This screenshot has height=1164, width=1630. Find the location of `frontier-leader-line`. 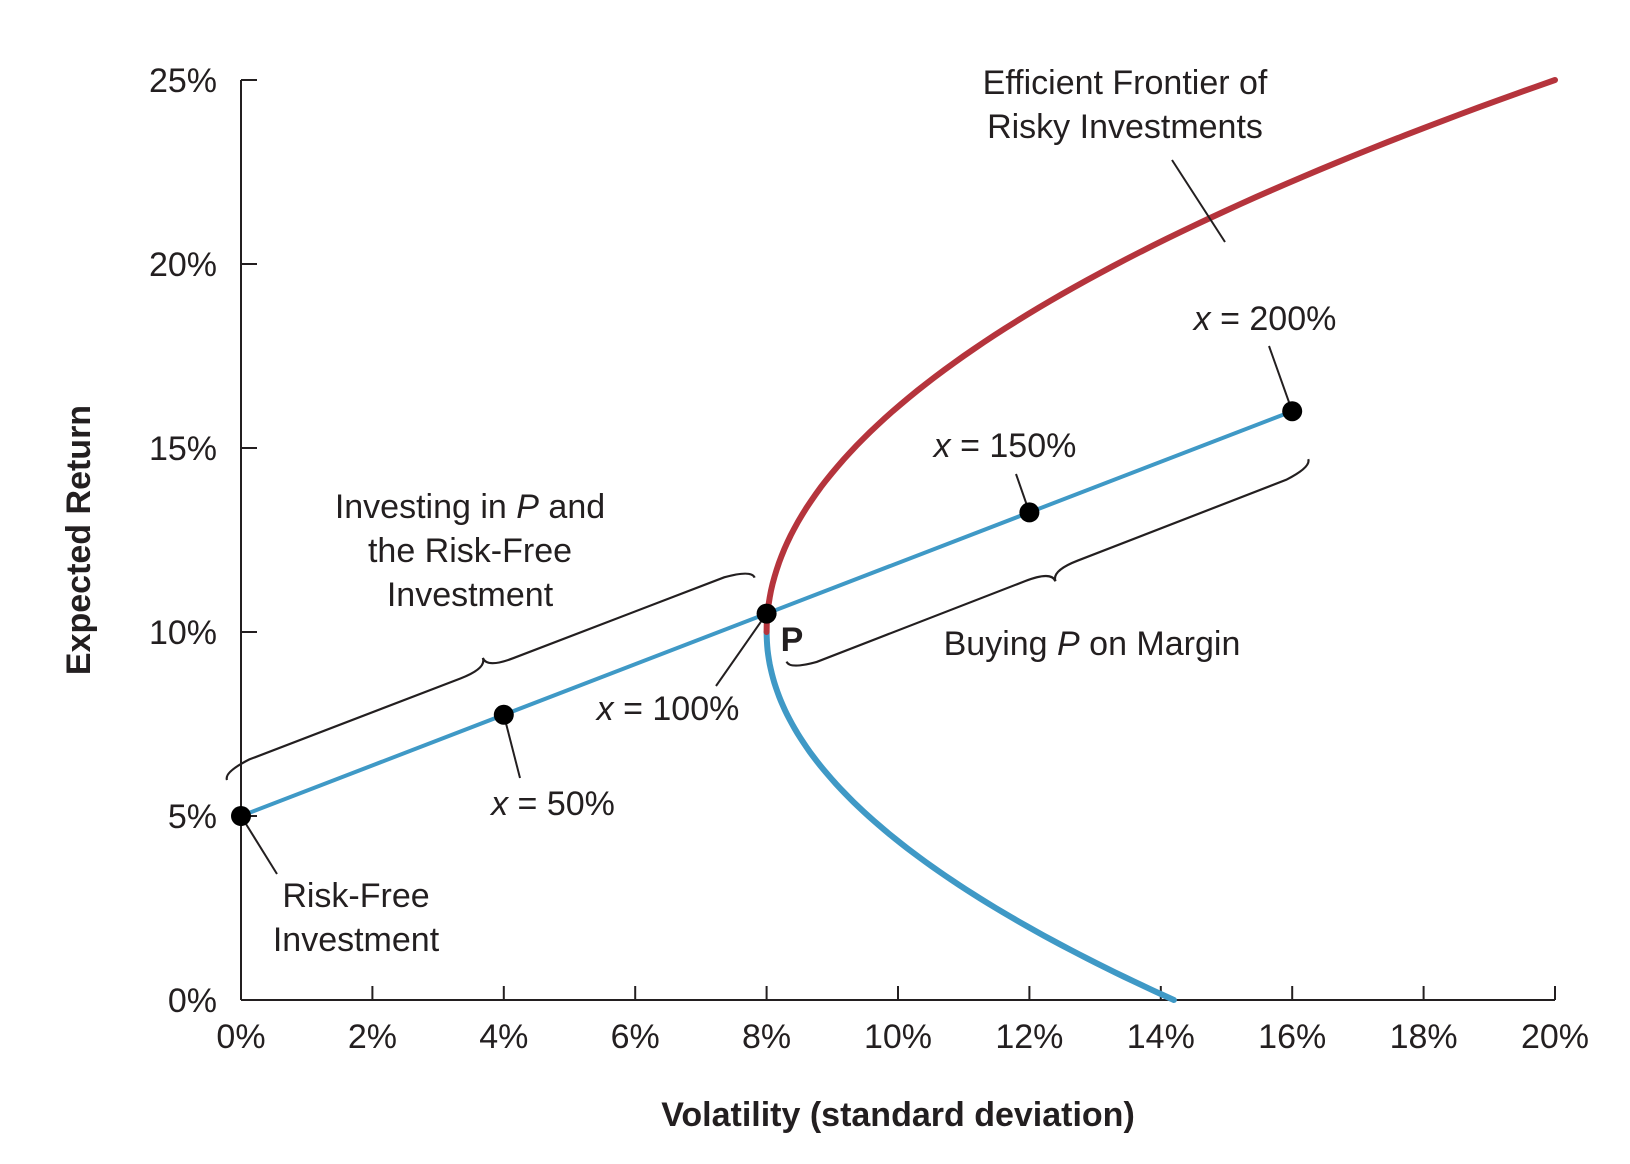

frontier-leader-line is located at coordinates (1198, 201).